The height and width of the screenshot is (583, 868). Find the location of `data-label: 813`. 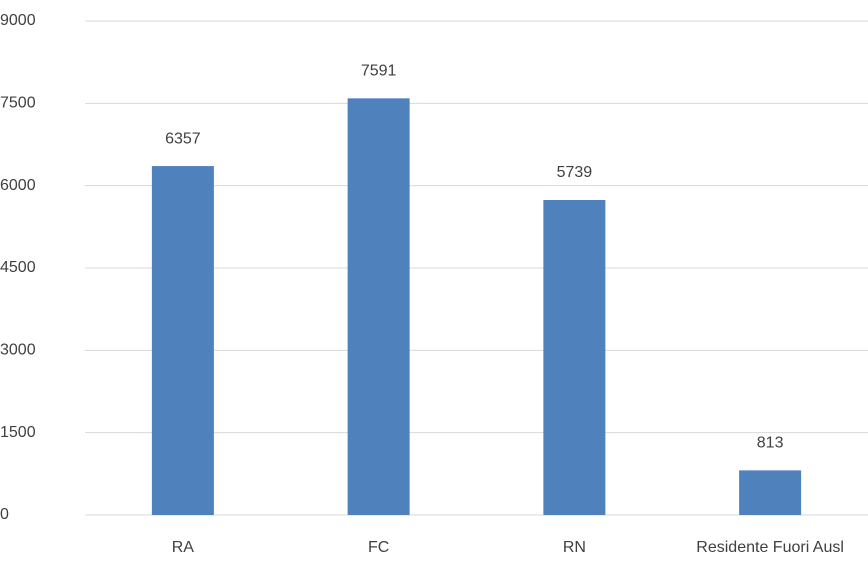

data-label: 813 is located at coordinates (770, 443).